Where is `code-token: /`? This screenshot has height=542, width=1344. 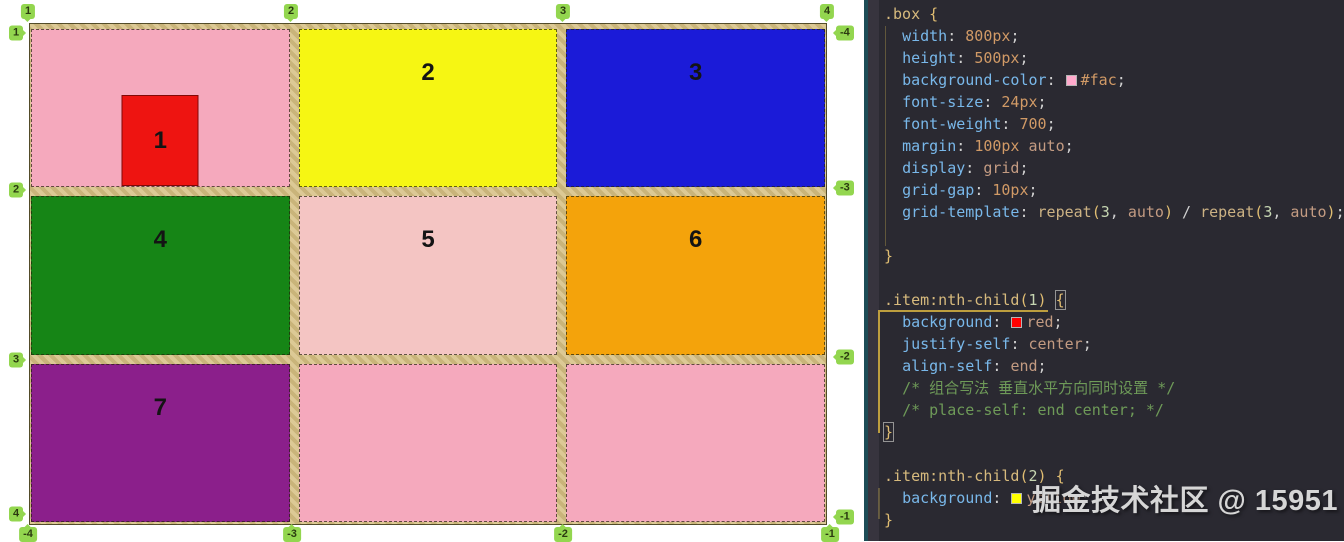 code-token: / is located at coordinates (1187, 212).